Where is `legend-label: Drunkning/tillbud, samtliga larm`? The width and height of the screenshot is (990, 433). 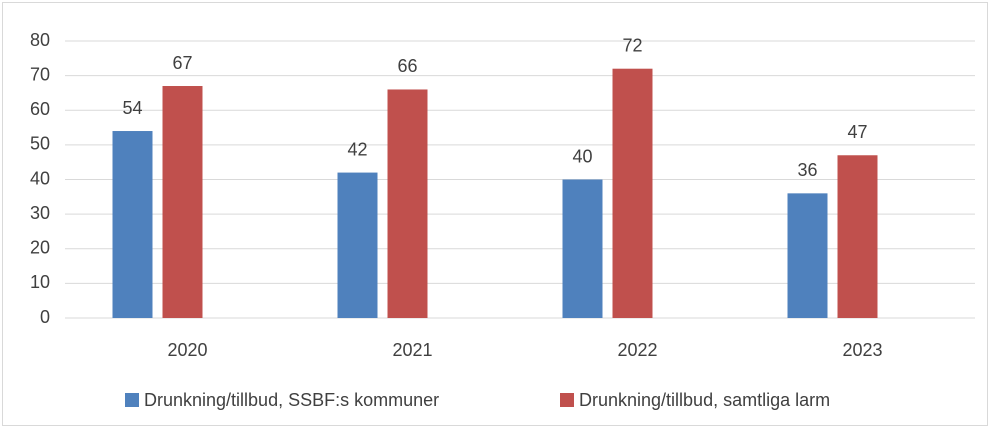 legend-label: Drunkning/tillbud, samtliga larm is located at coordinates (704, 400).